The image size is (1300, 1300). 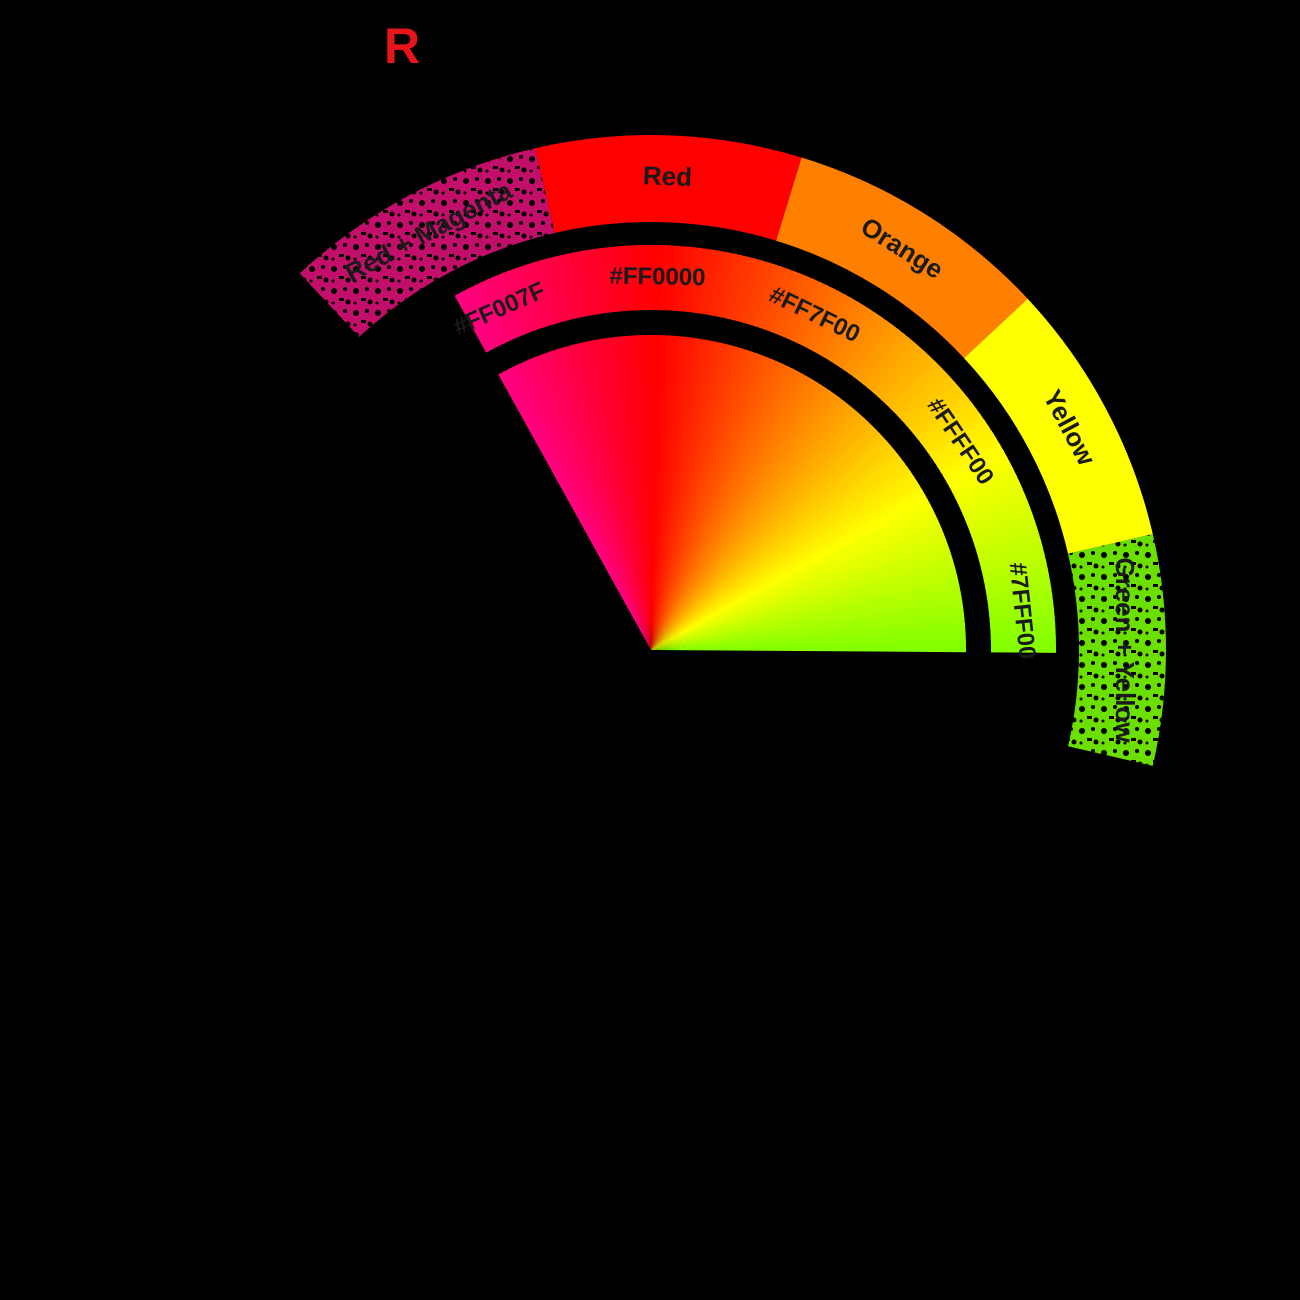 I want to click on title-letter: R, so click(x=402, y=46).